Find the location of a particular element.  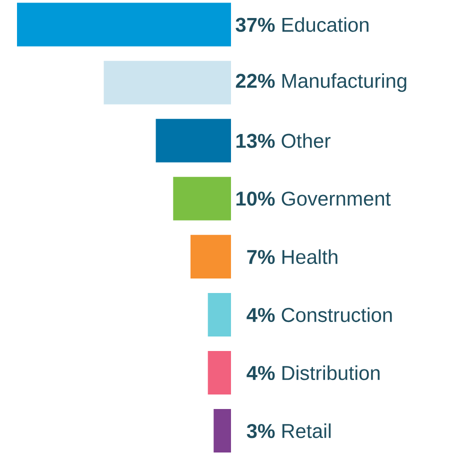

y-tick-label: Government is located at coordinates (336, 199).